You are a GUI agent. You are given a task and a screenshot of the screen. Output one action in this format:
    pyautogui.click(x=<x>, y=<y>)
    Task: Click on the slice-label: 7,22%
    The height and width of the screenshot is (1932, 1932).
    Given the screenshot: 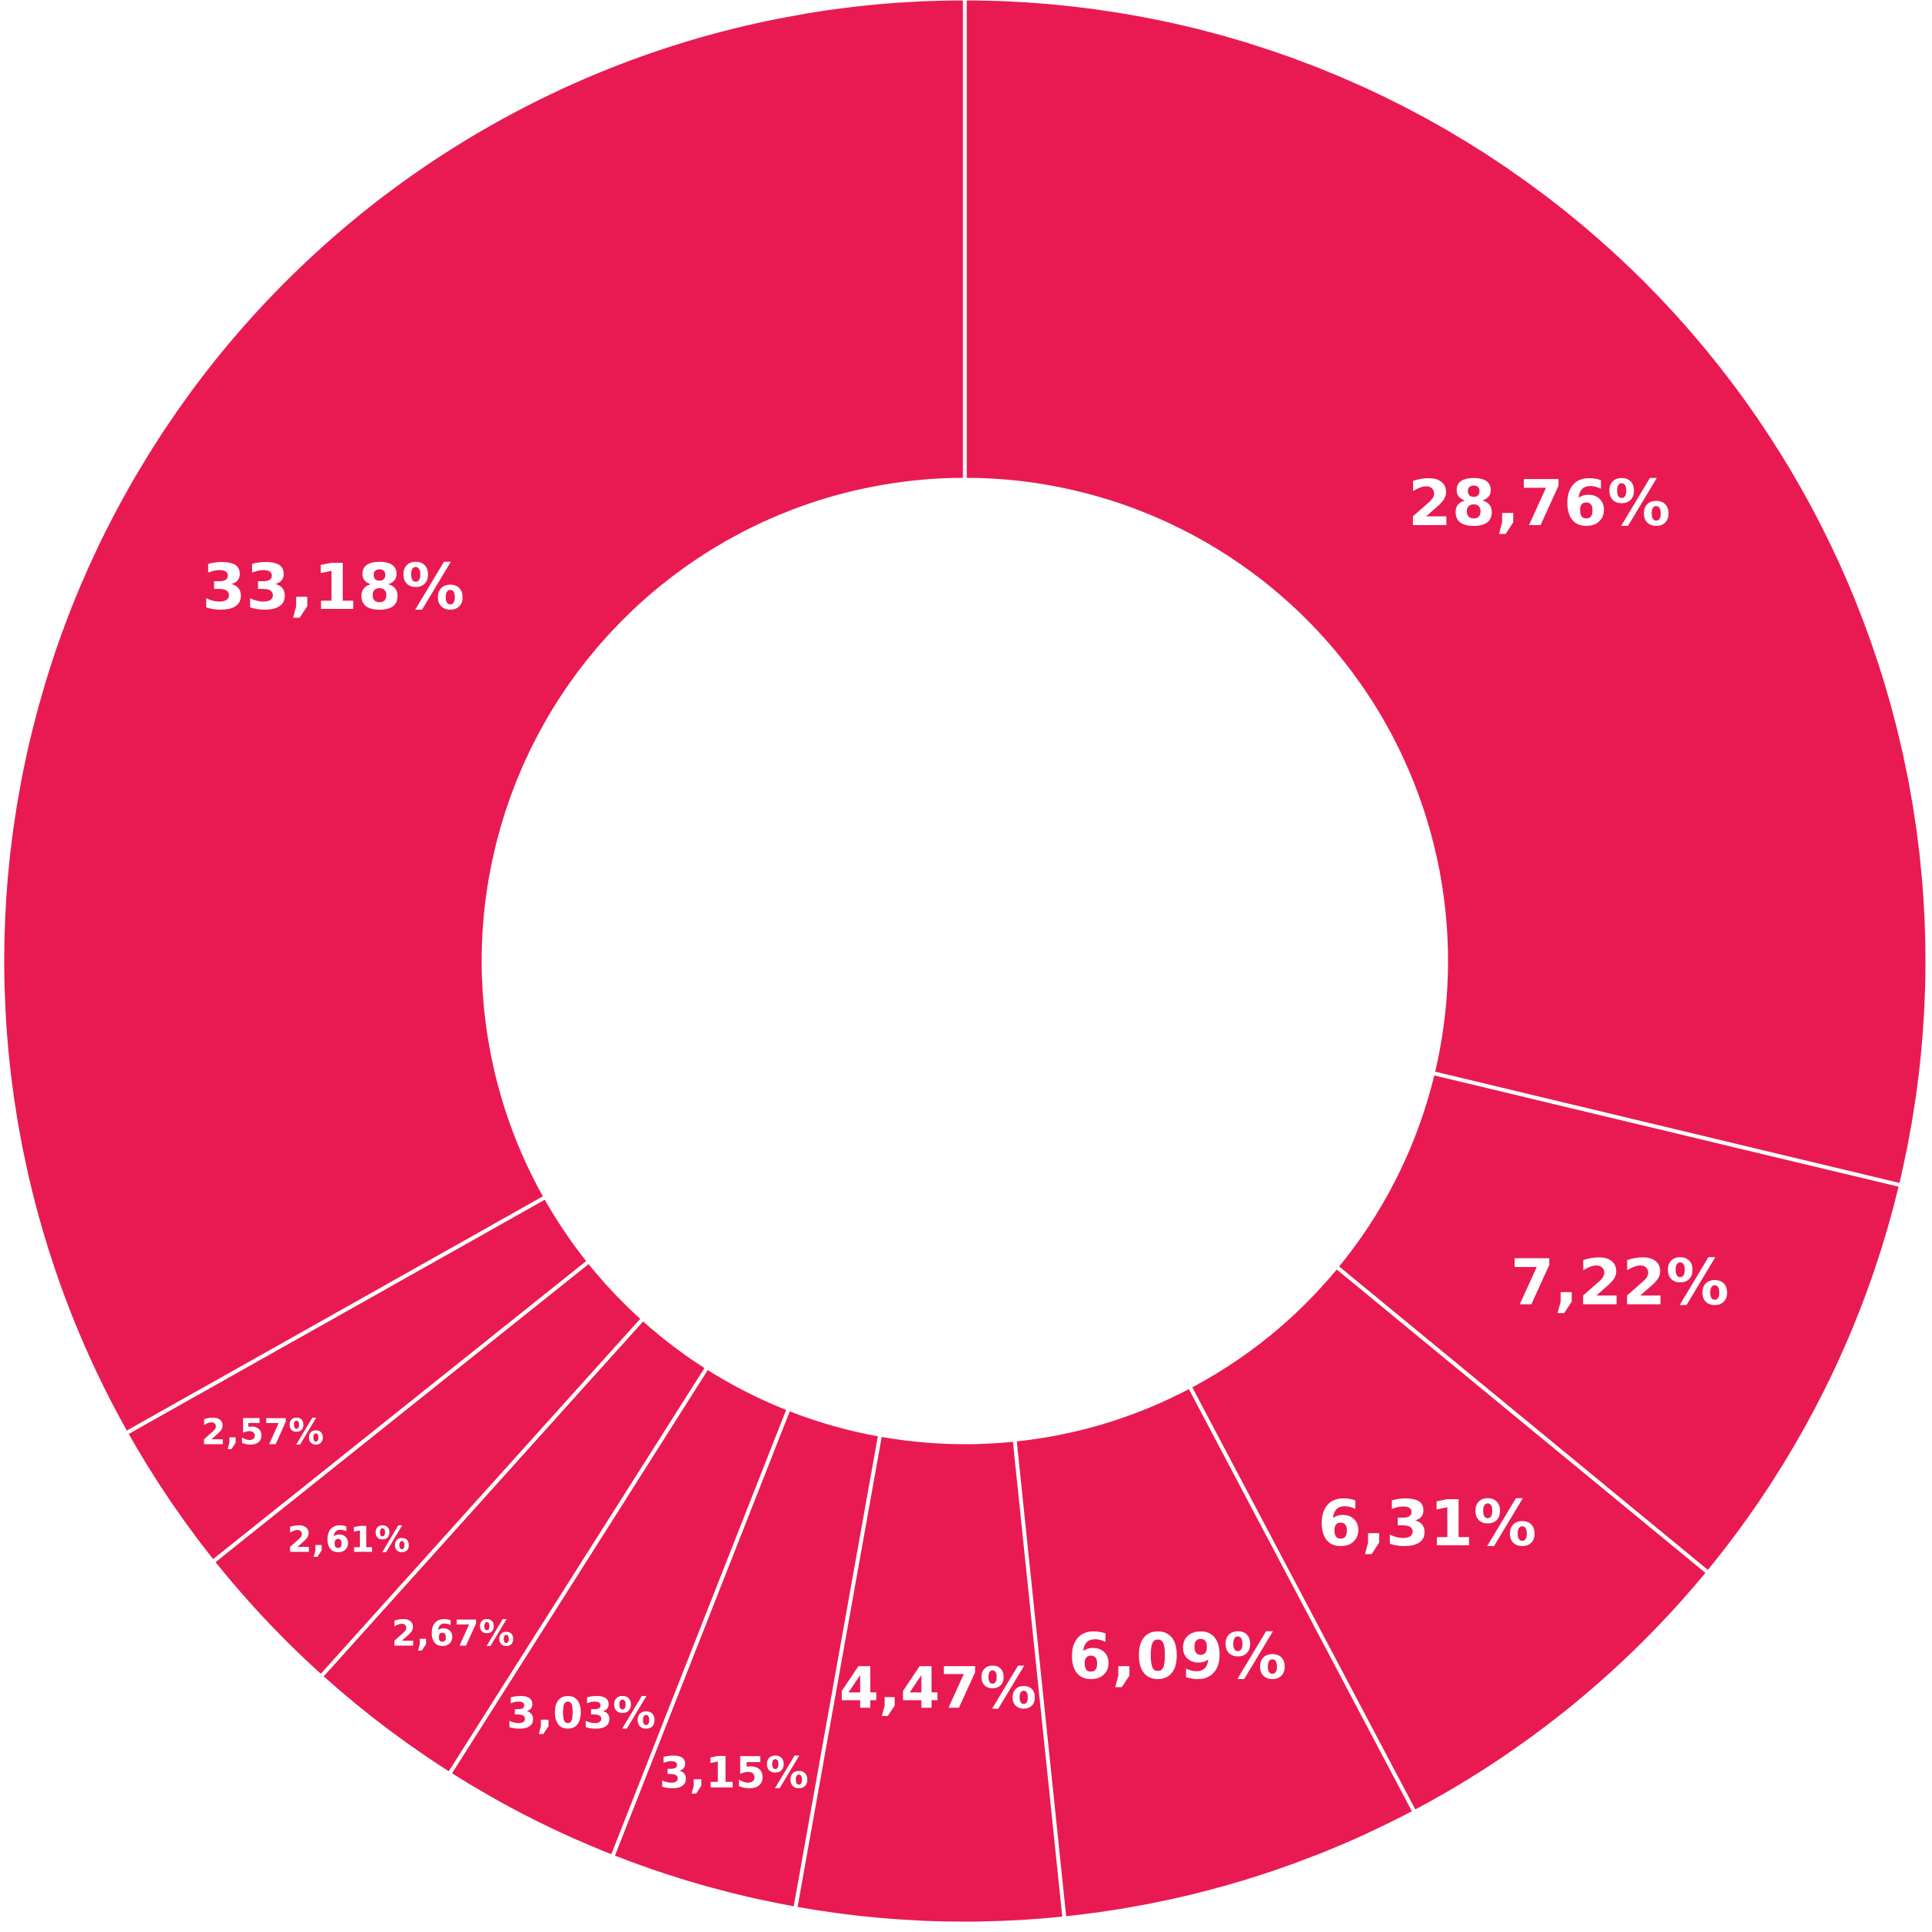 What is the action you would take?
    pyautogui.click(x=1620, y=1282)
    